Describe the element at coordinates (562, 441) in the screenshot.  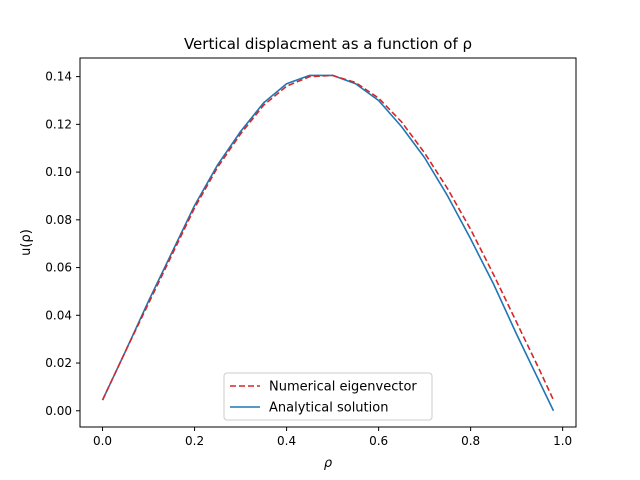
I see `x-tick-label: 1.0` at that location.